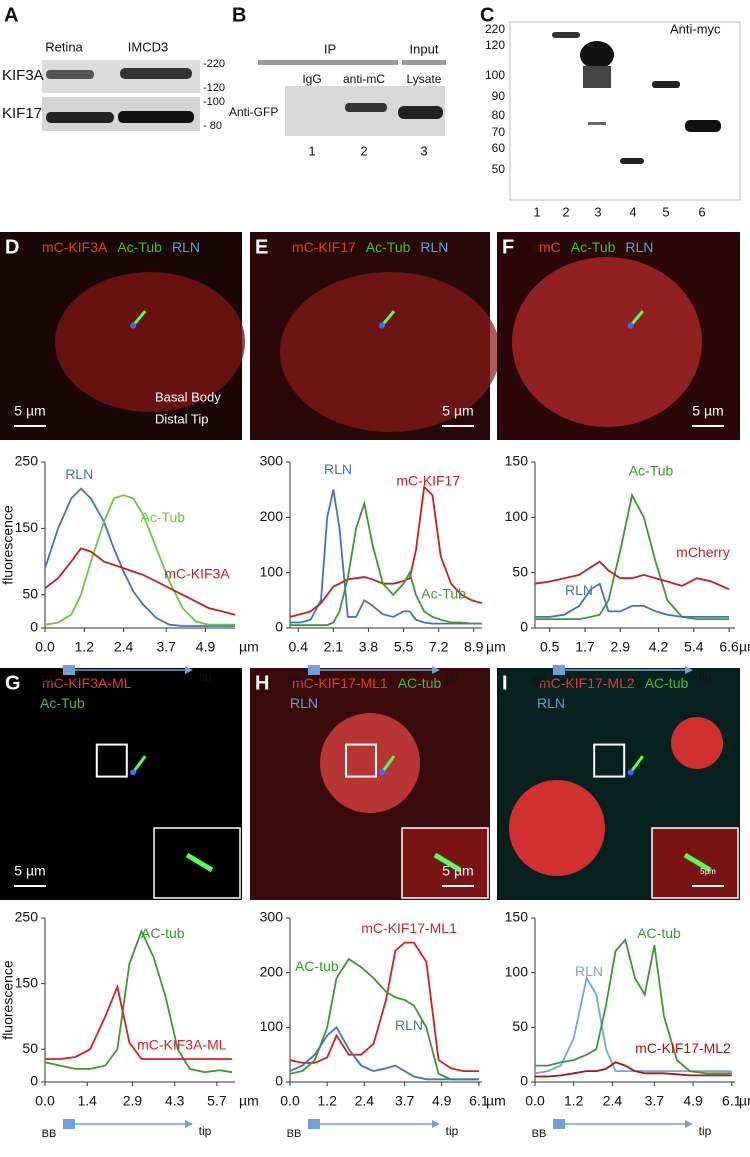 Image resolution: width=750 pixels, height=1157 pixels. Describe the element at coordinates (404, 647) in the screenshot. I see `x-tick-label: 5.5` at that location.